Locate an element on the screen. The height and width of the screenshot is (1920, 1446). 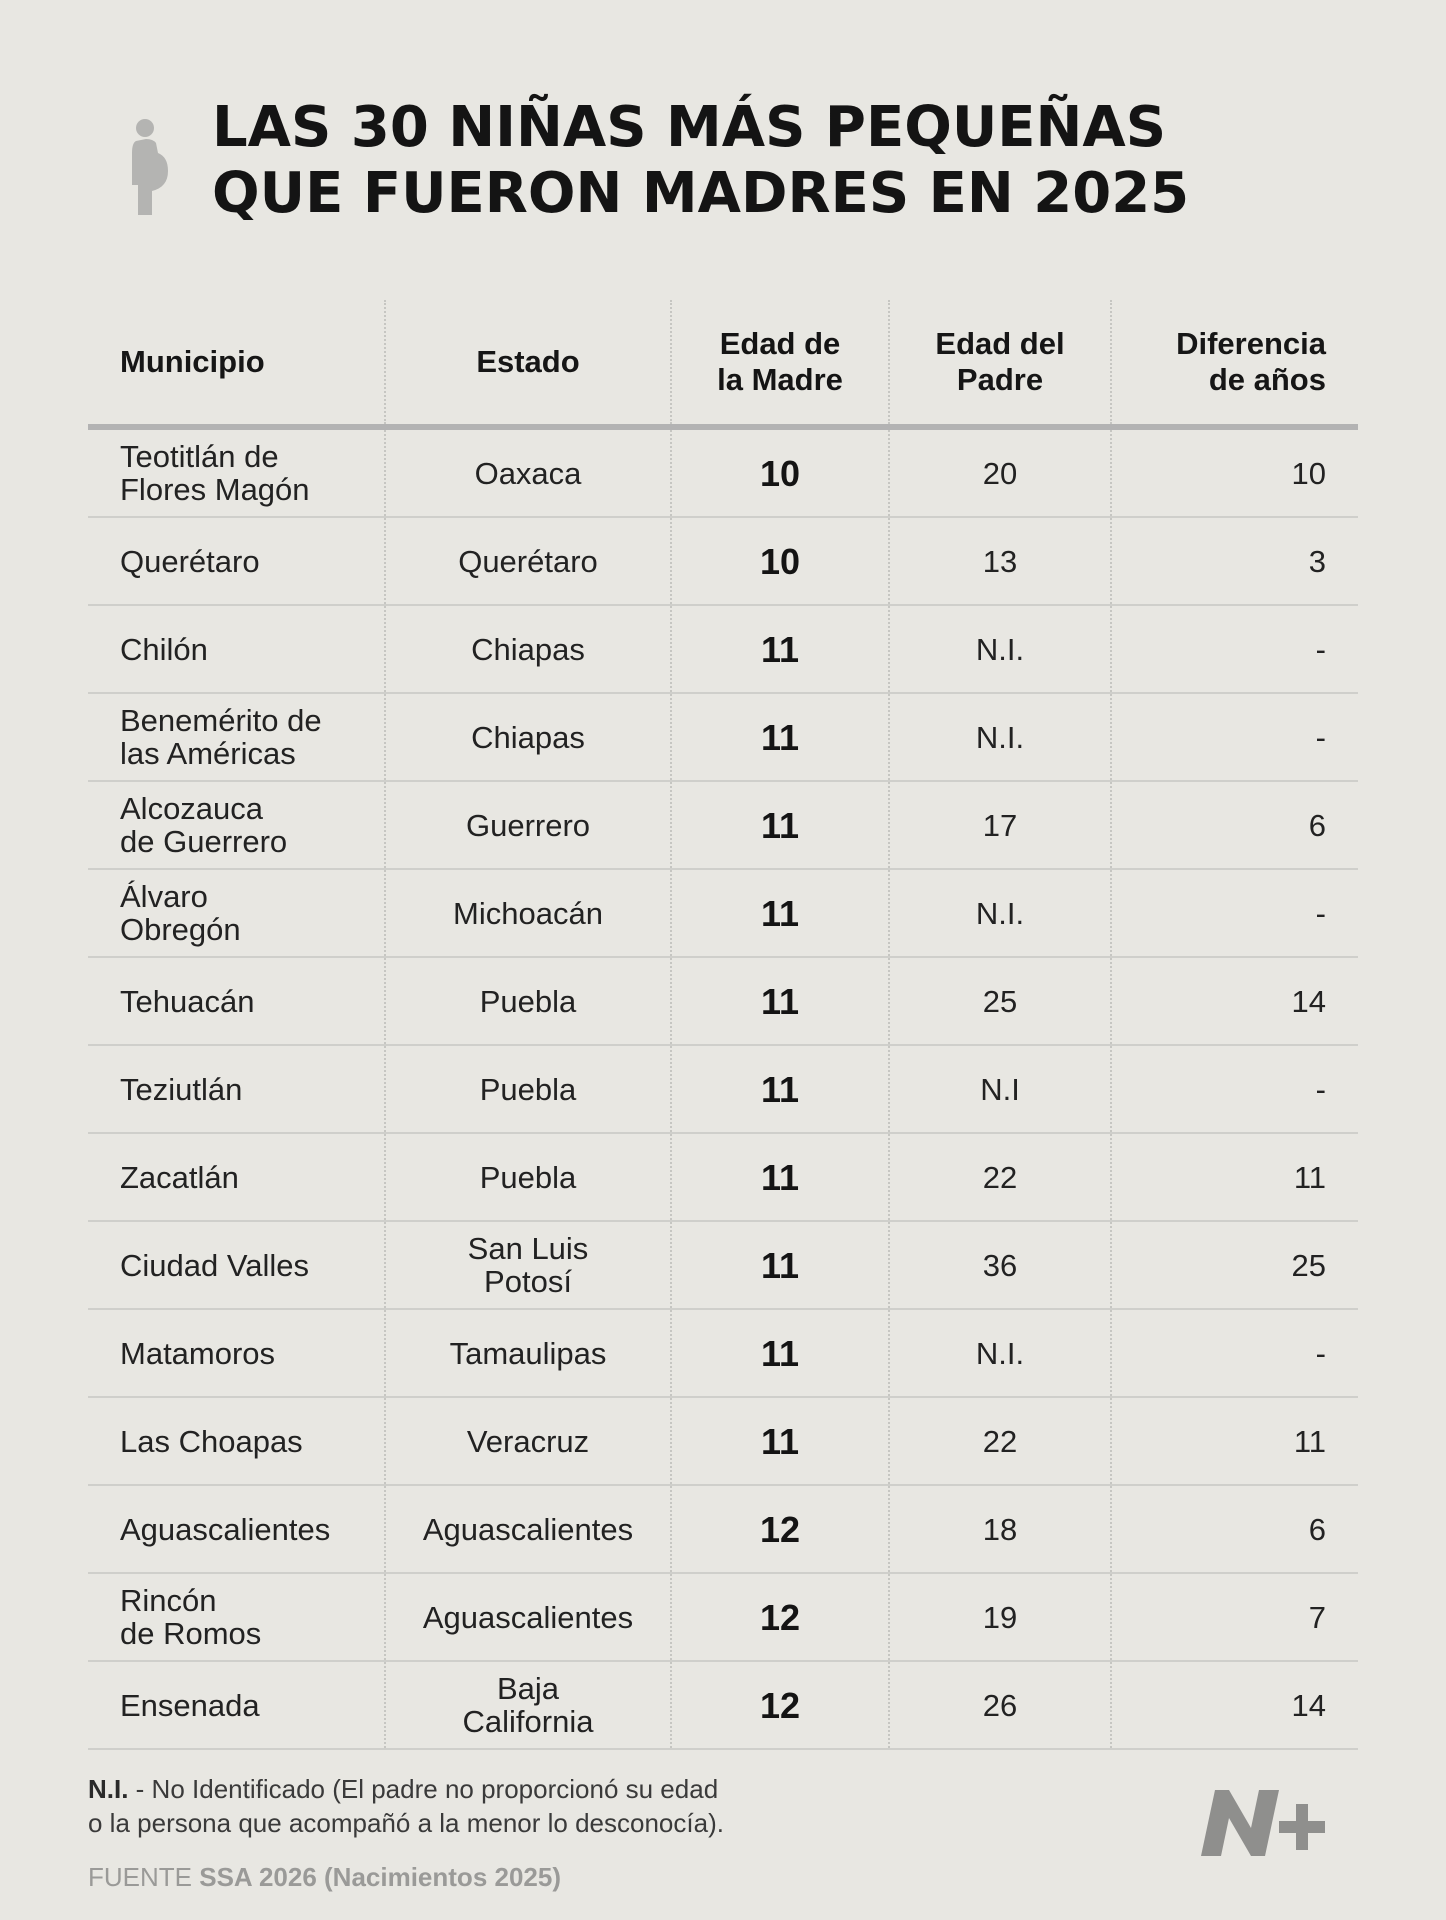
cell-diferencia: 7 is located at coordinates (1234, 1617).